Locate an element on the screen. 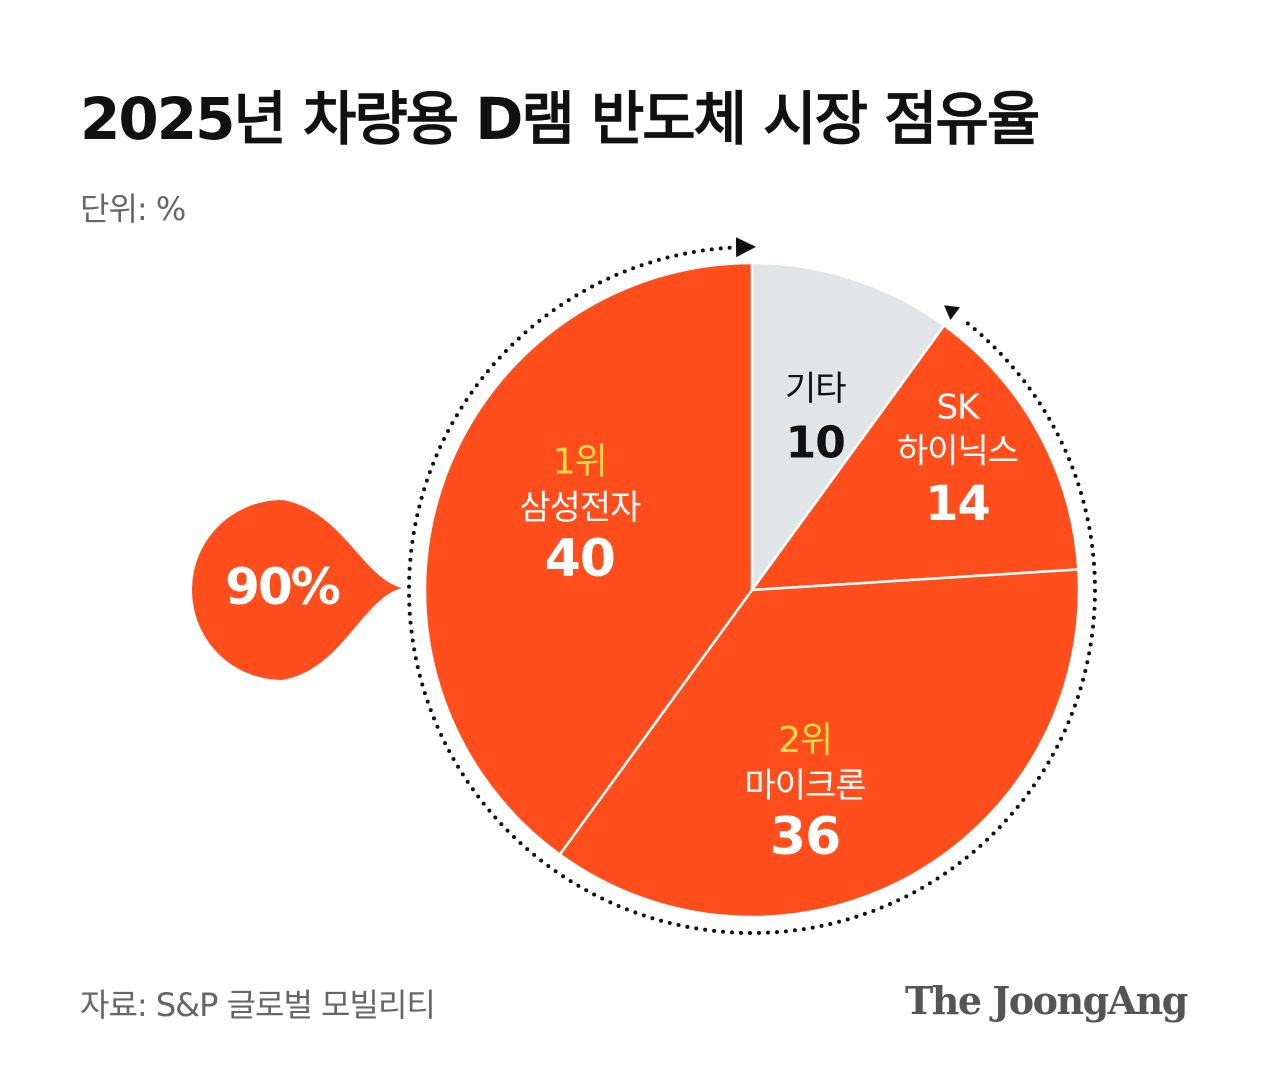 The height and width of the screenshot is (1083, 1280). slice-value: 14 is located at coordinates (957, 504).